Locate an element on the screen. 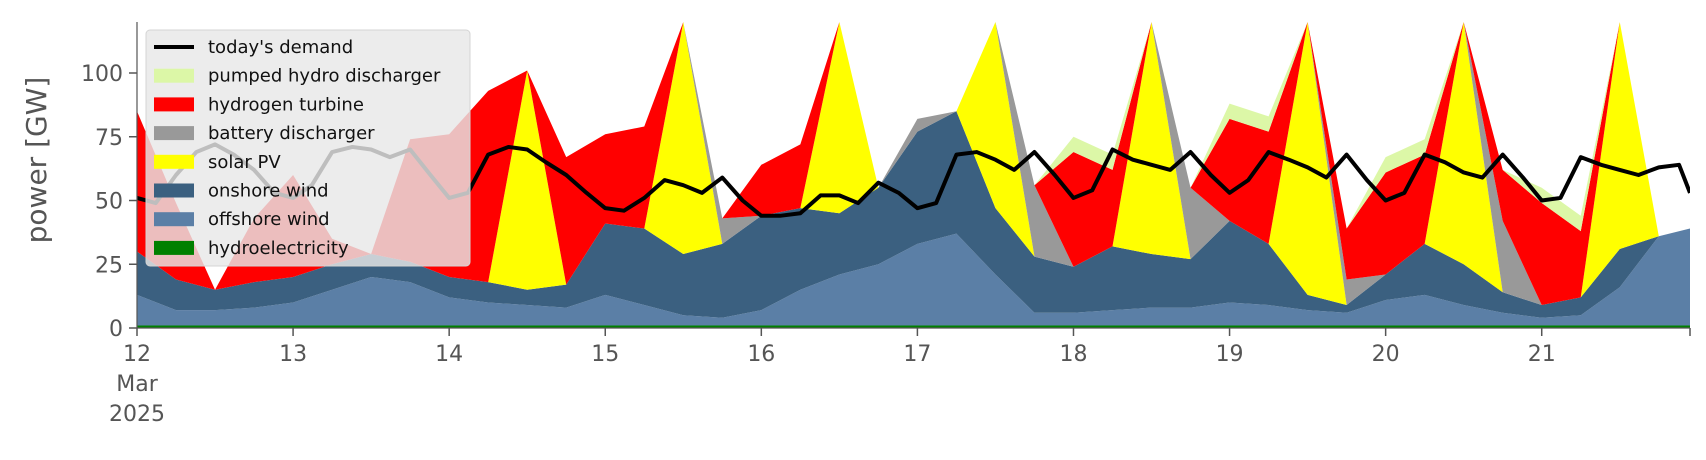 Image resolution: width=1706 pixels, height=460 pixels. x-tick-label: 12 is located at coordinates (137, 354).